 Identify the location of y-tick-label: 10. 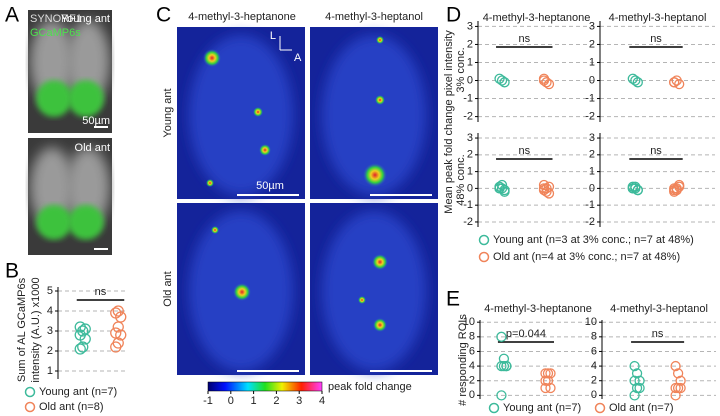
(591, 322).